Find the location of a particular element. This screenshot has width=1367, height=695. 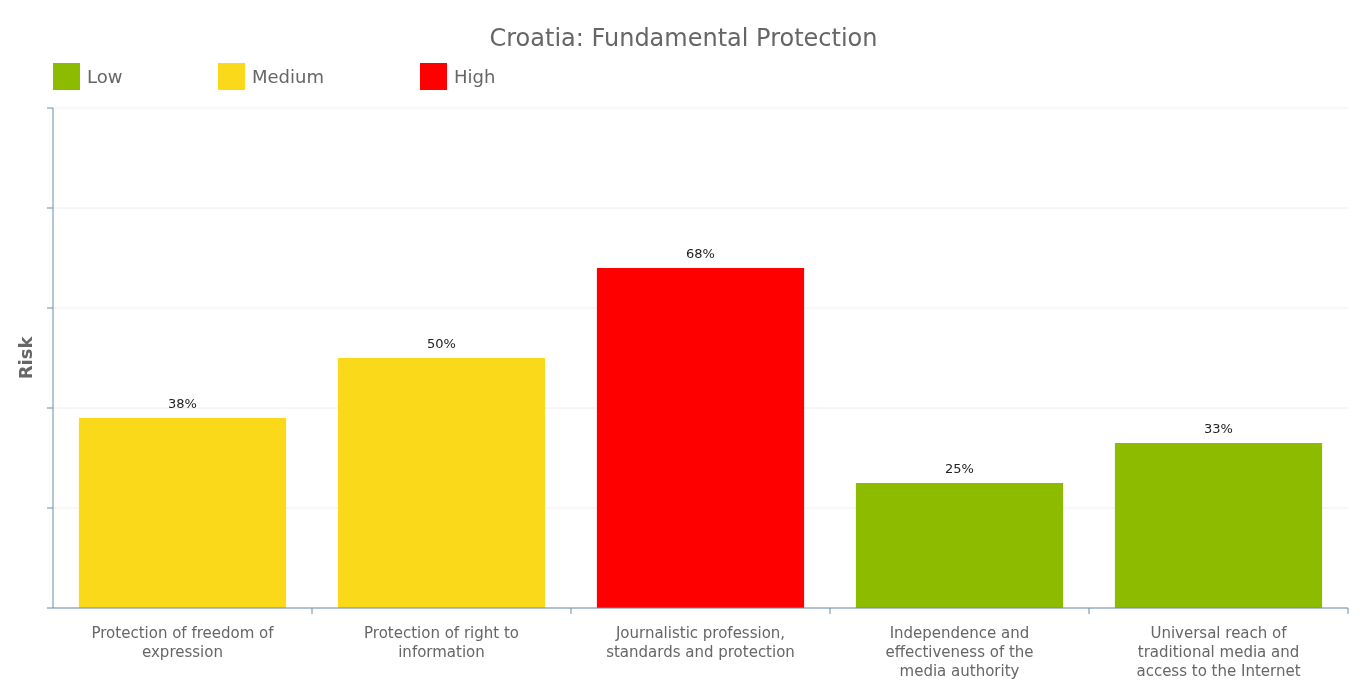

x-tick-label: Universal reach of traditional media and access to the Internet is located at coordinates (1218, 652).